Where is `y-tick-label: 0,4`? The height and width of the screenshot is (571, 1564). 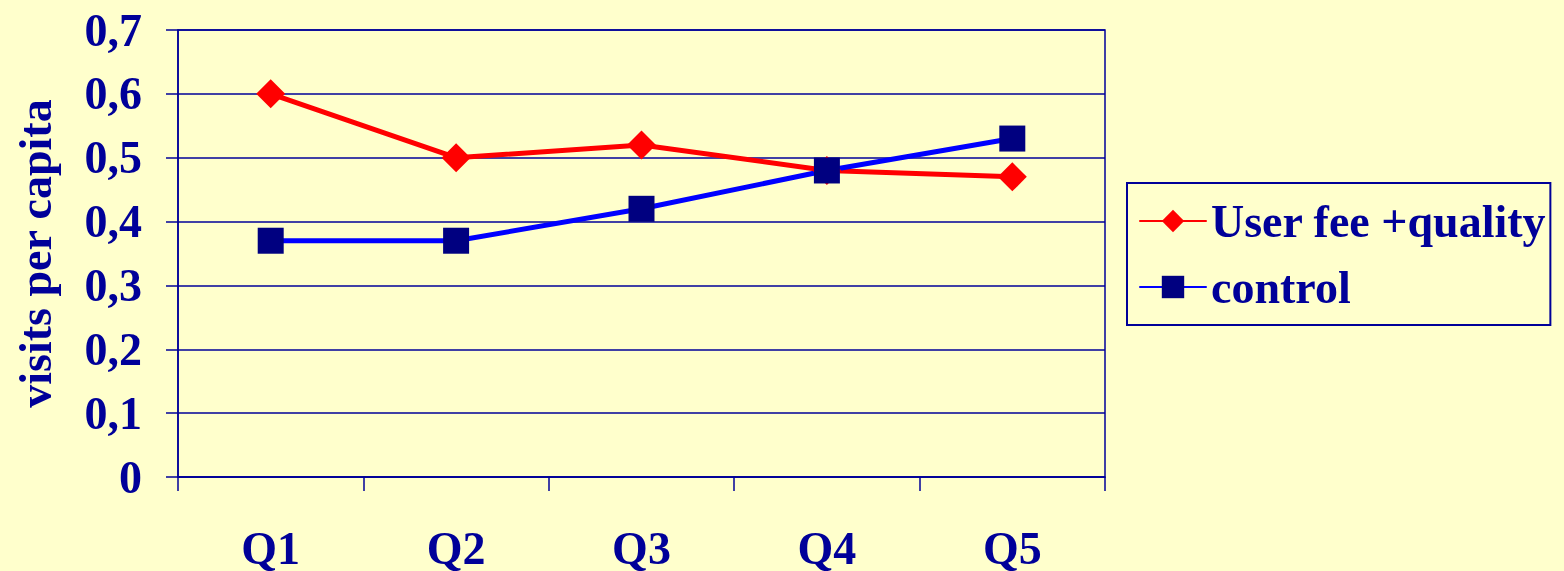
y-tick-label: 0,4 is located at coordinates (113, 222).